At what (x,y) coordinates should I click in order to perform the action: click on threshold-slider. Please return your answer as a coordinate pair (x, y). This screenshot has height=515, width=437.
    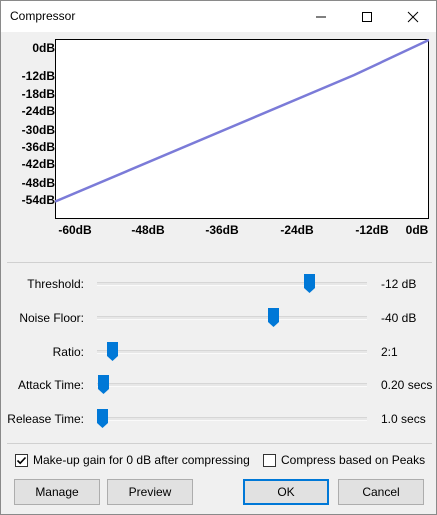
    Looking at the image, I should click on (232, 283).